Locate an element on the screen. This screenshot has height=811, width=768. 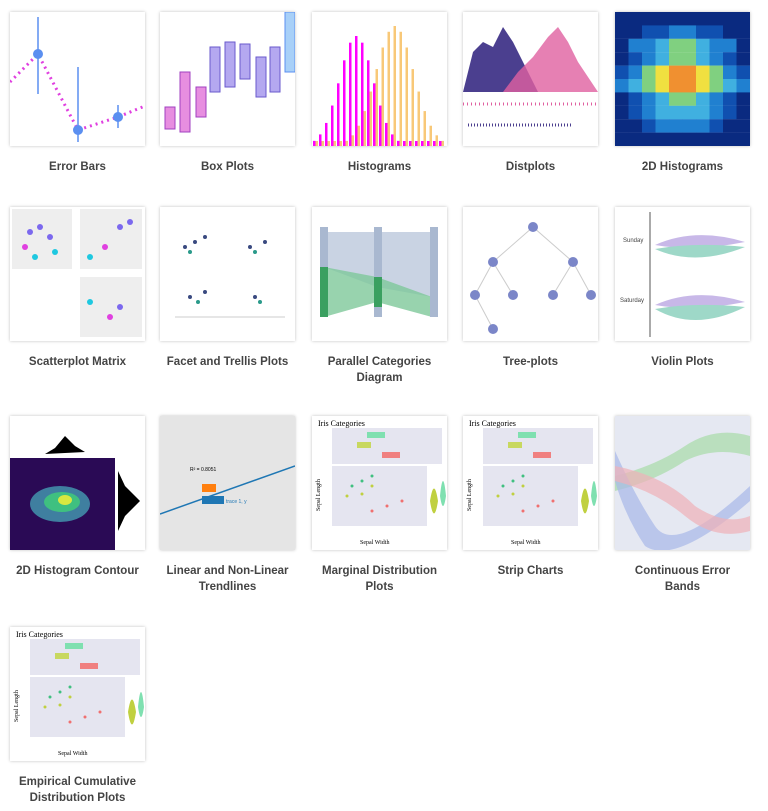
gallery-card: Distplots is located at coordinates (530, 93).